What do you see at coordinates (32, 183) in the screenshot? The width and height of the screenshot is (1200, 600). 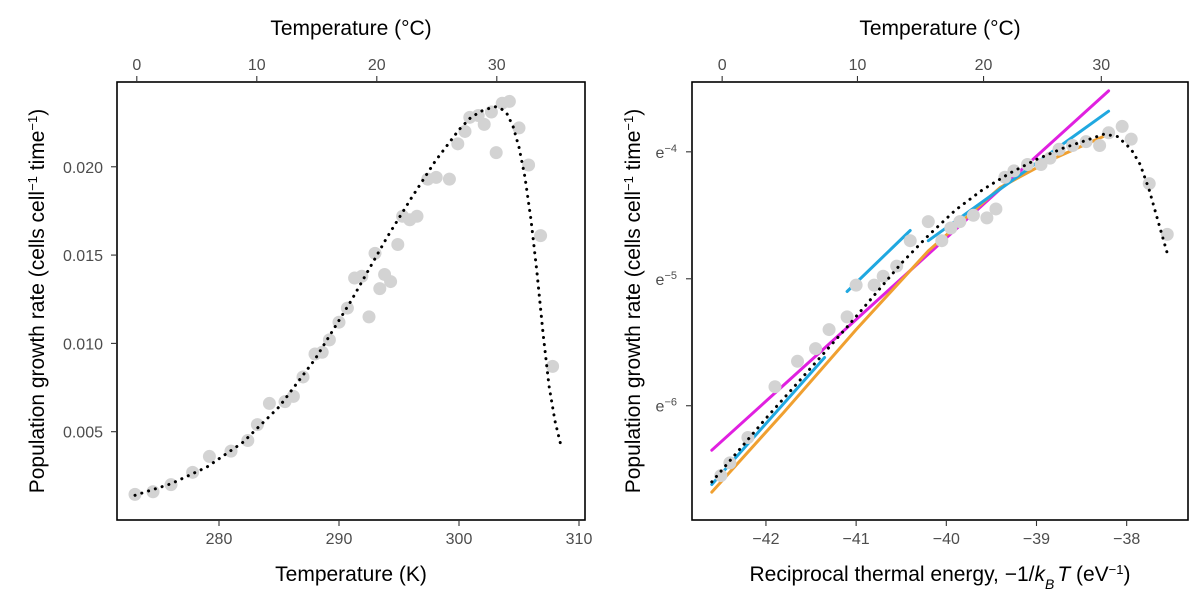 I see `left-y-label-sup1: −1` at bounding box center [32, 183].